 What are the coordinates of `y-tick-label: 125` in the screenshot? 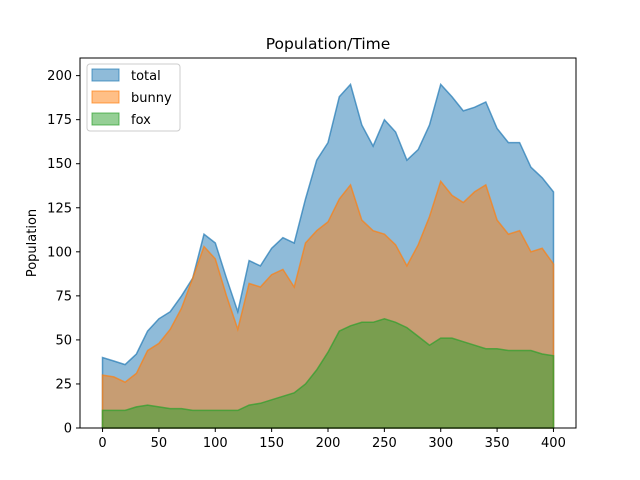 It's located at (59, 208).